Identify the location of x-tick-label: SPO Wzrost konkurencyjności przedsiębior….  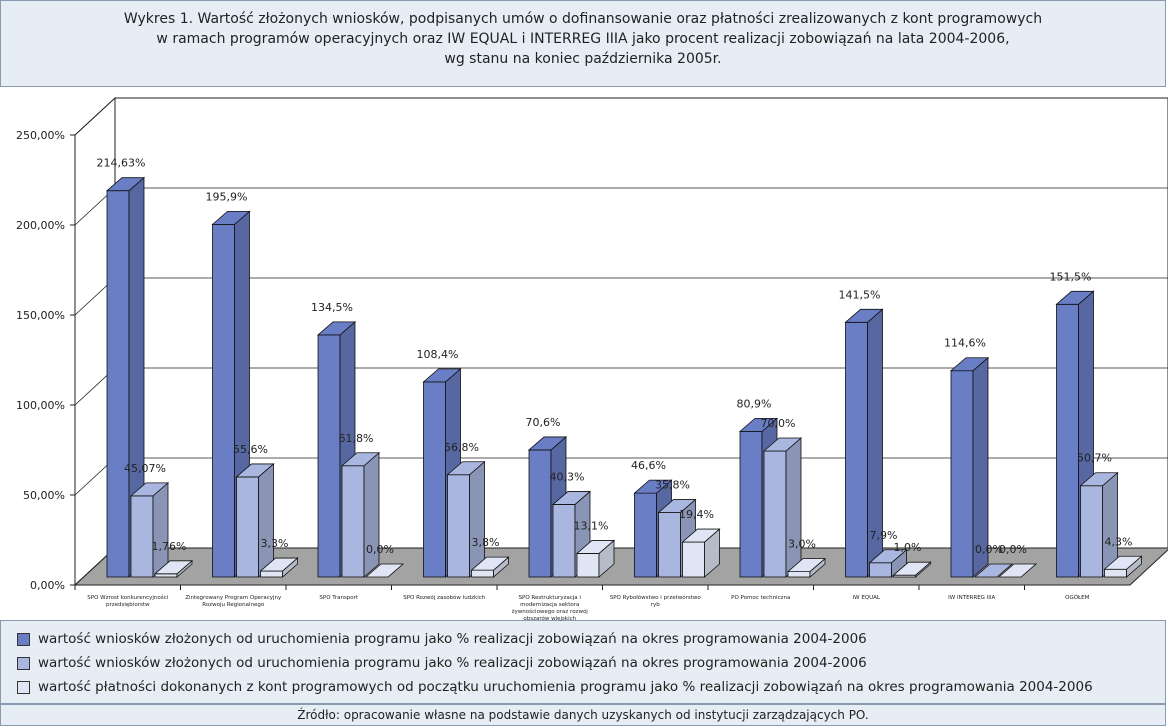
(128, 601).